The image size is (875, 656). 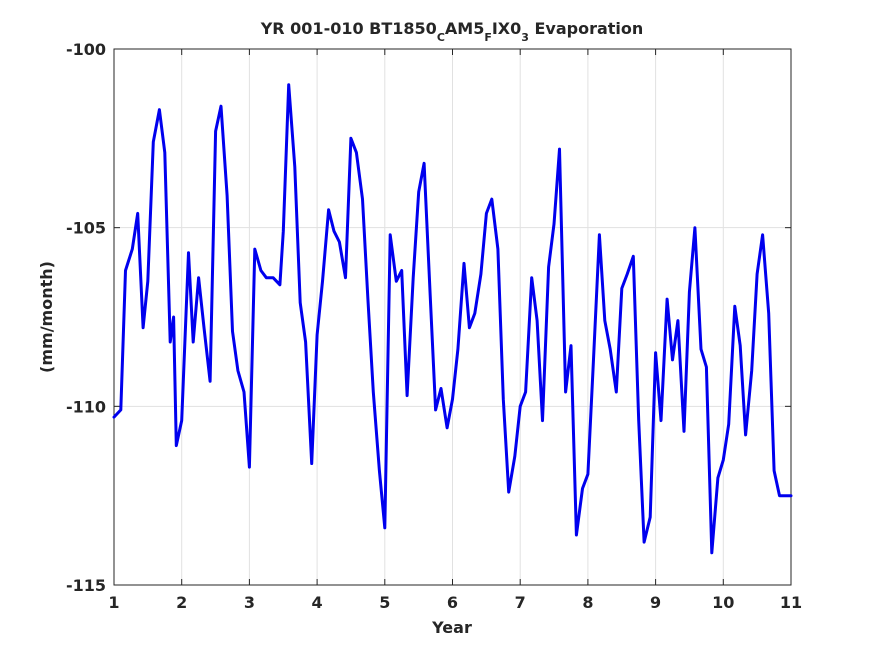 I want to click on x-tick-label: 1, so click(x=113, y=602).